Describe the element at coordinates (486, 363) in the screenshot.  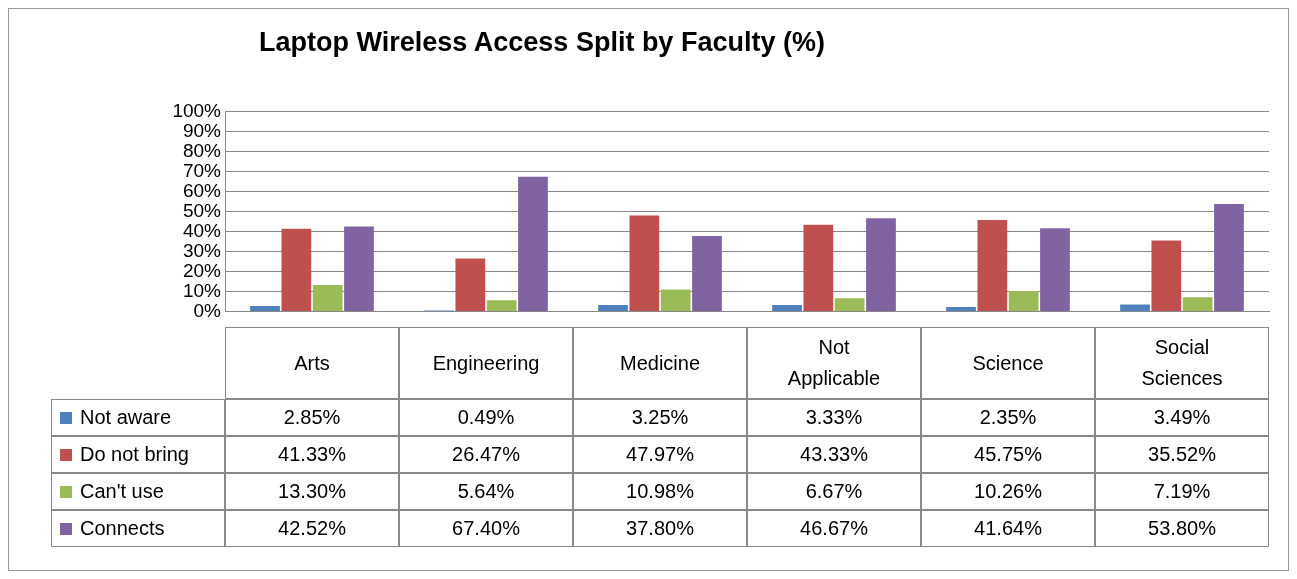
I see `x-tick-label: Engineering` at that location.